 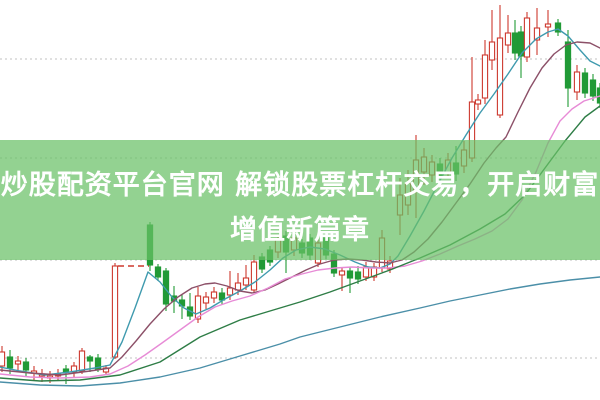 What do you see at coordinates (300, 185) in the screenshot?
I see `promo-title-line1: 炒股配资平台官网 解锁股票杠杆交易，开启财富` at bounding box center [300, 185].